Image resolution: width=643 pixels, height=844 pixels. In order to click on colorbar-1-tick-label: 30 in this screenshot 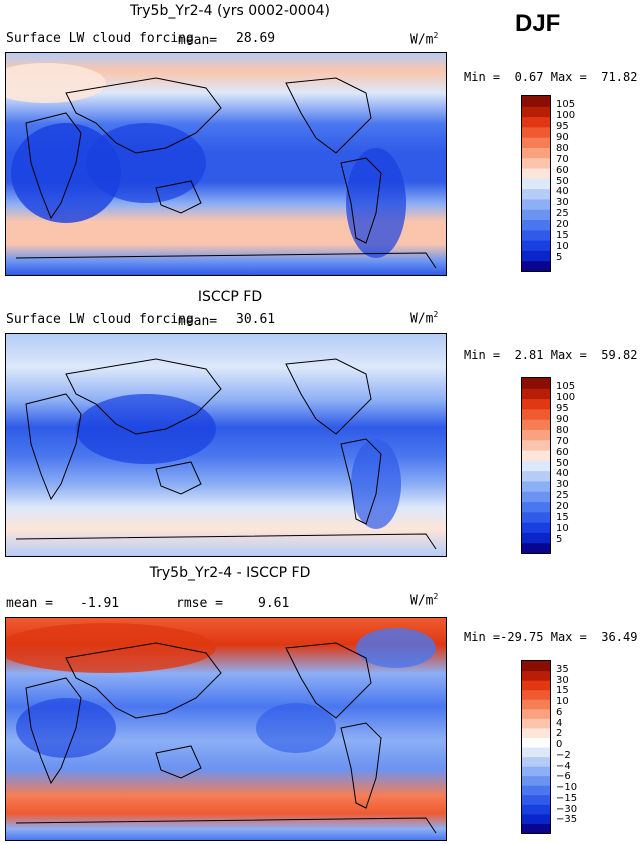, I will do `click(562, 203)`.